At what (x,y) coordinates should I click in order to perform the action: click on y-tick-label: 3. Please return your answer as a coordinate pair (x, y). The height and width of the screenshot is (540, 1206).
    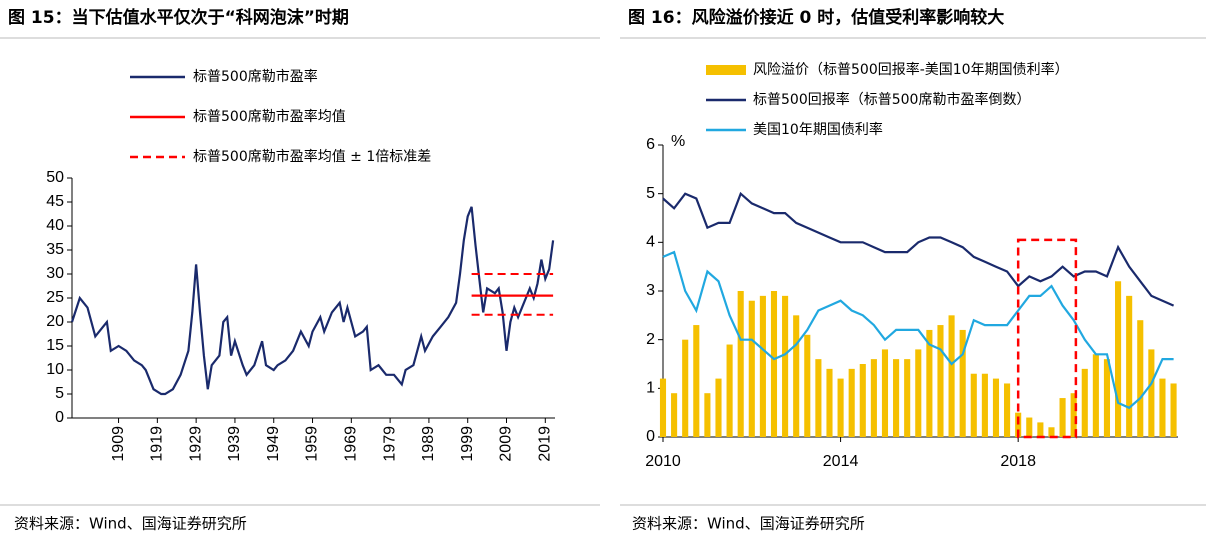
    Looking at the image, I should click on (650, 290).